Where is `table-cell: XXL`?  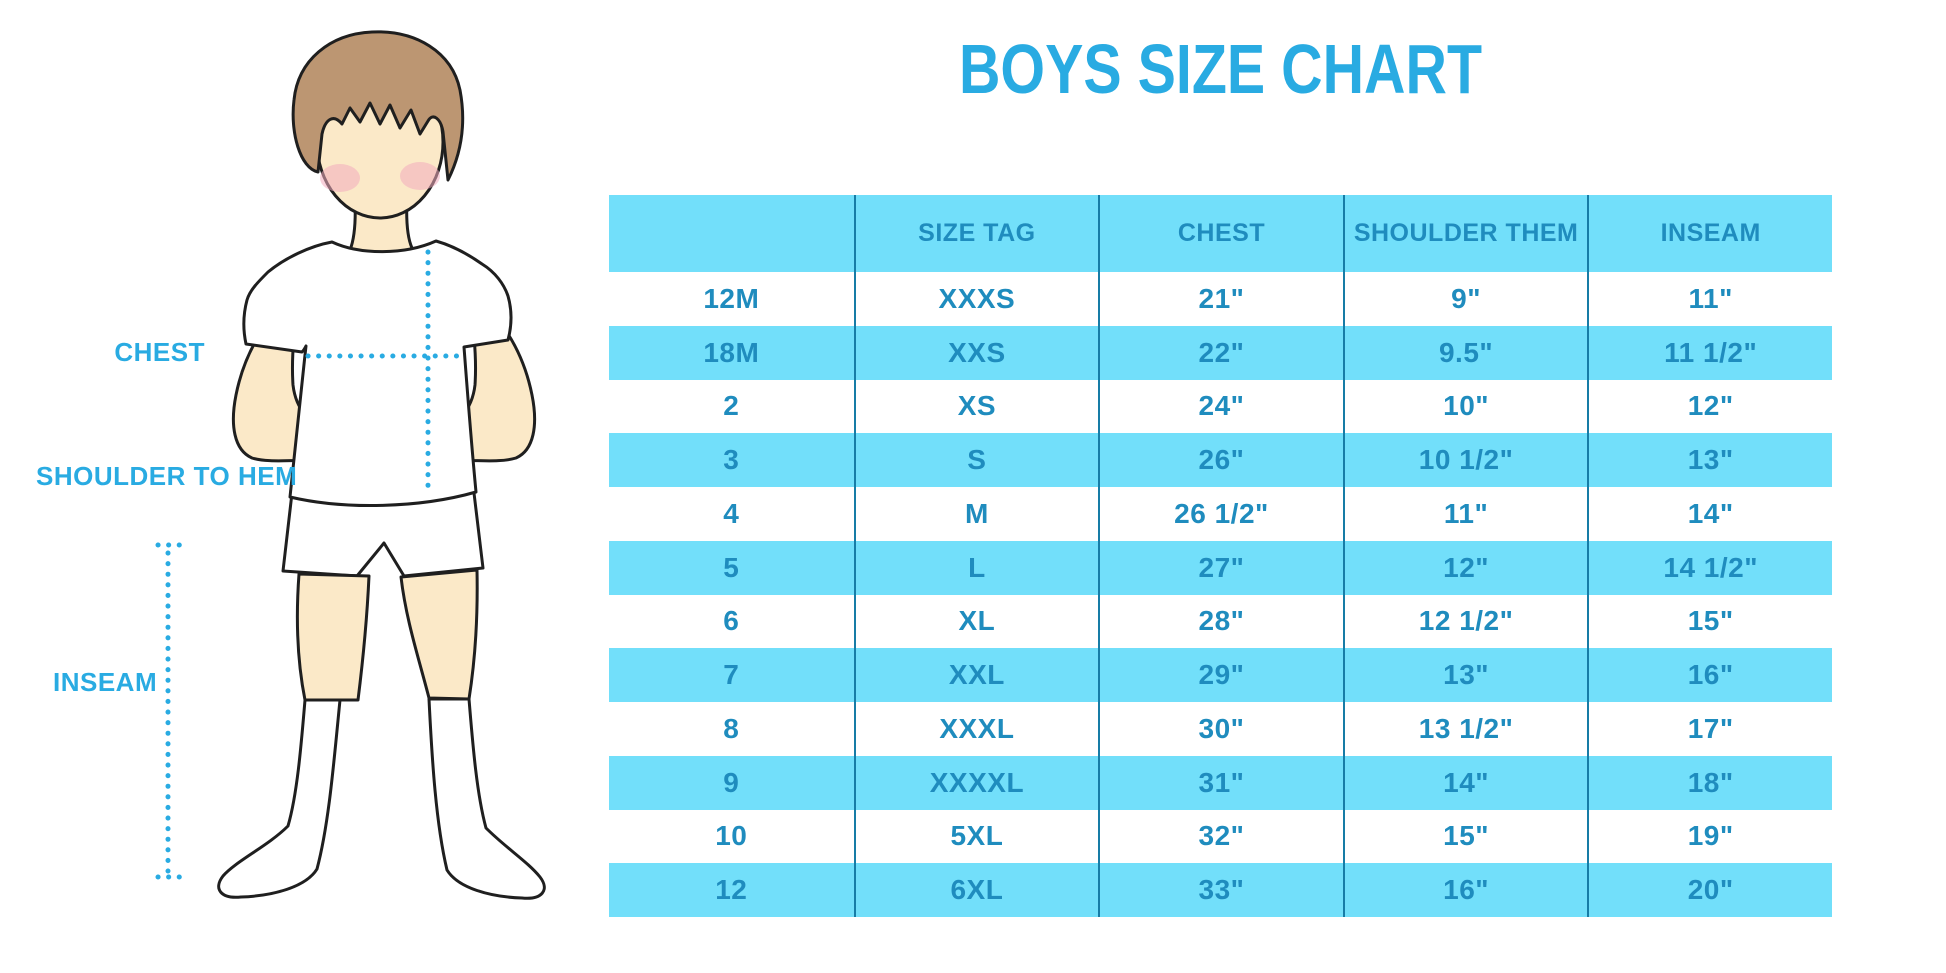 table-cell: XXL is located at coordinates (976, 675).